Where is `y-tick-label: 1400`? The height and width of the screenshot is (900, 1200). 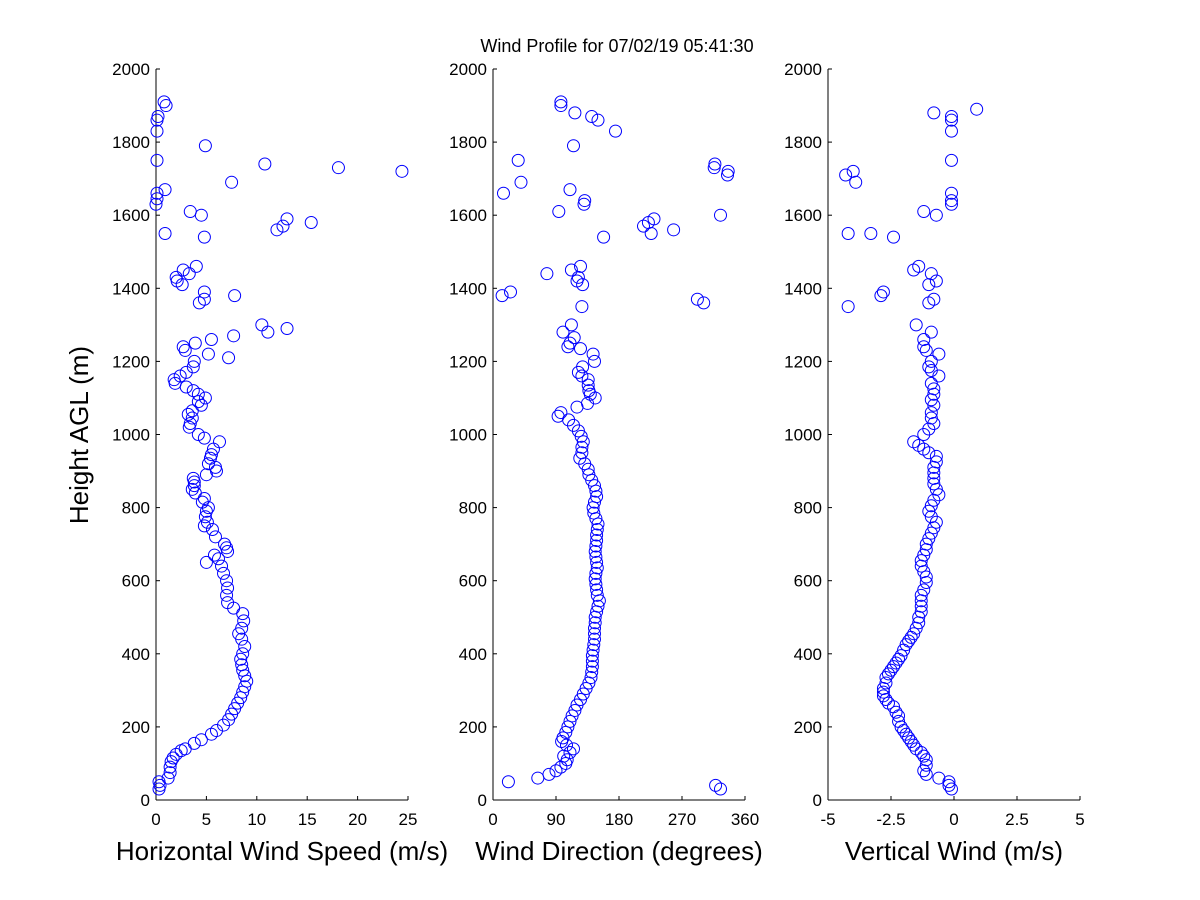
y-tick-label: 1400 is located at coordinates (468, 288).